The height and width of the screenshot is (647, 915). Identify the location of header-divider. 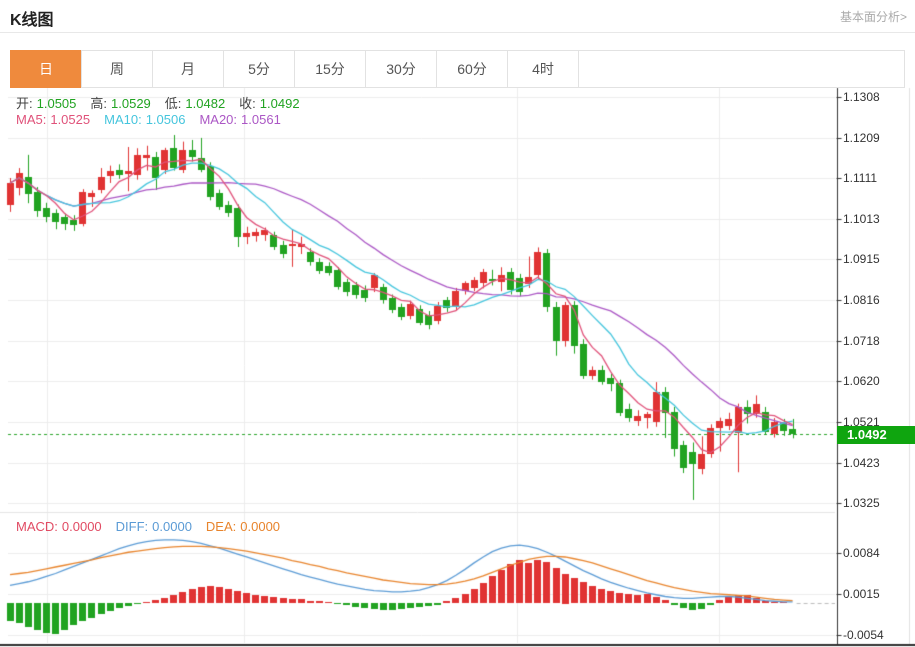
(457, 32).